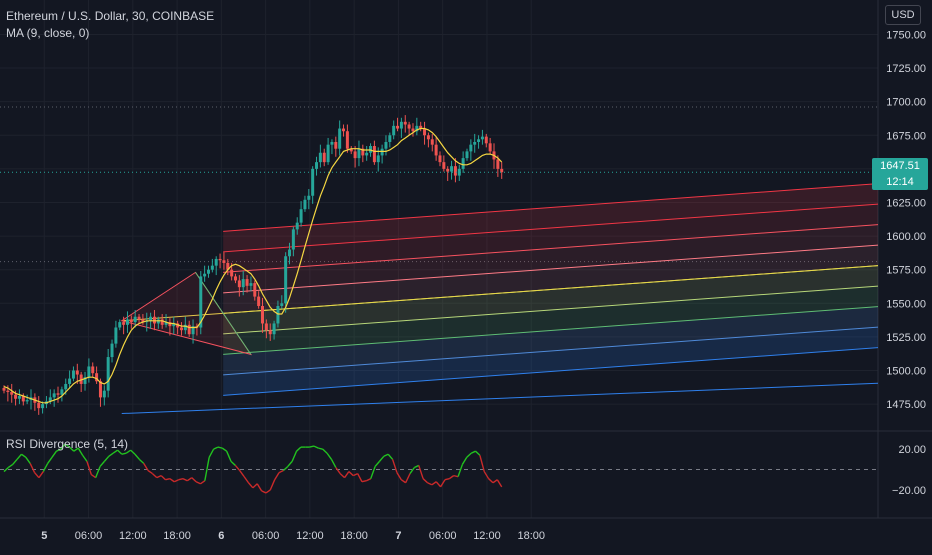 This screenshot has width=932, height=555. What do you see at coordinates (906, 69) in the screenshot?
I see `price-tick-label: 1725.00` at bounding box center [906, 69].